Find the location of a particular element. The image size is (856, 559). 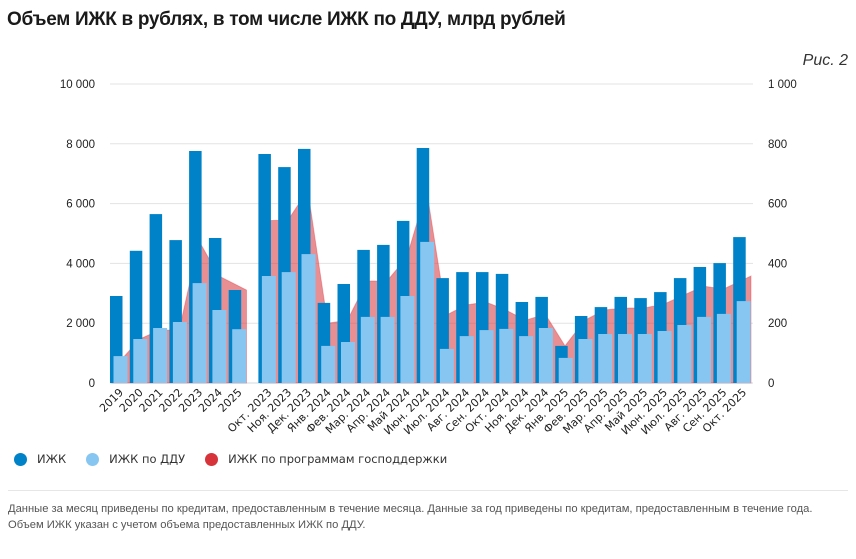

right-tick-label: 400 is located at coordinates (777, 264).